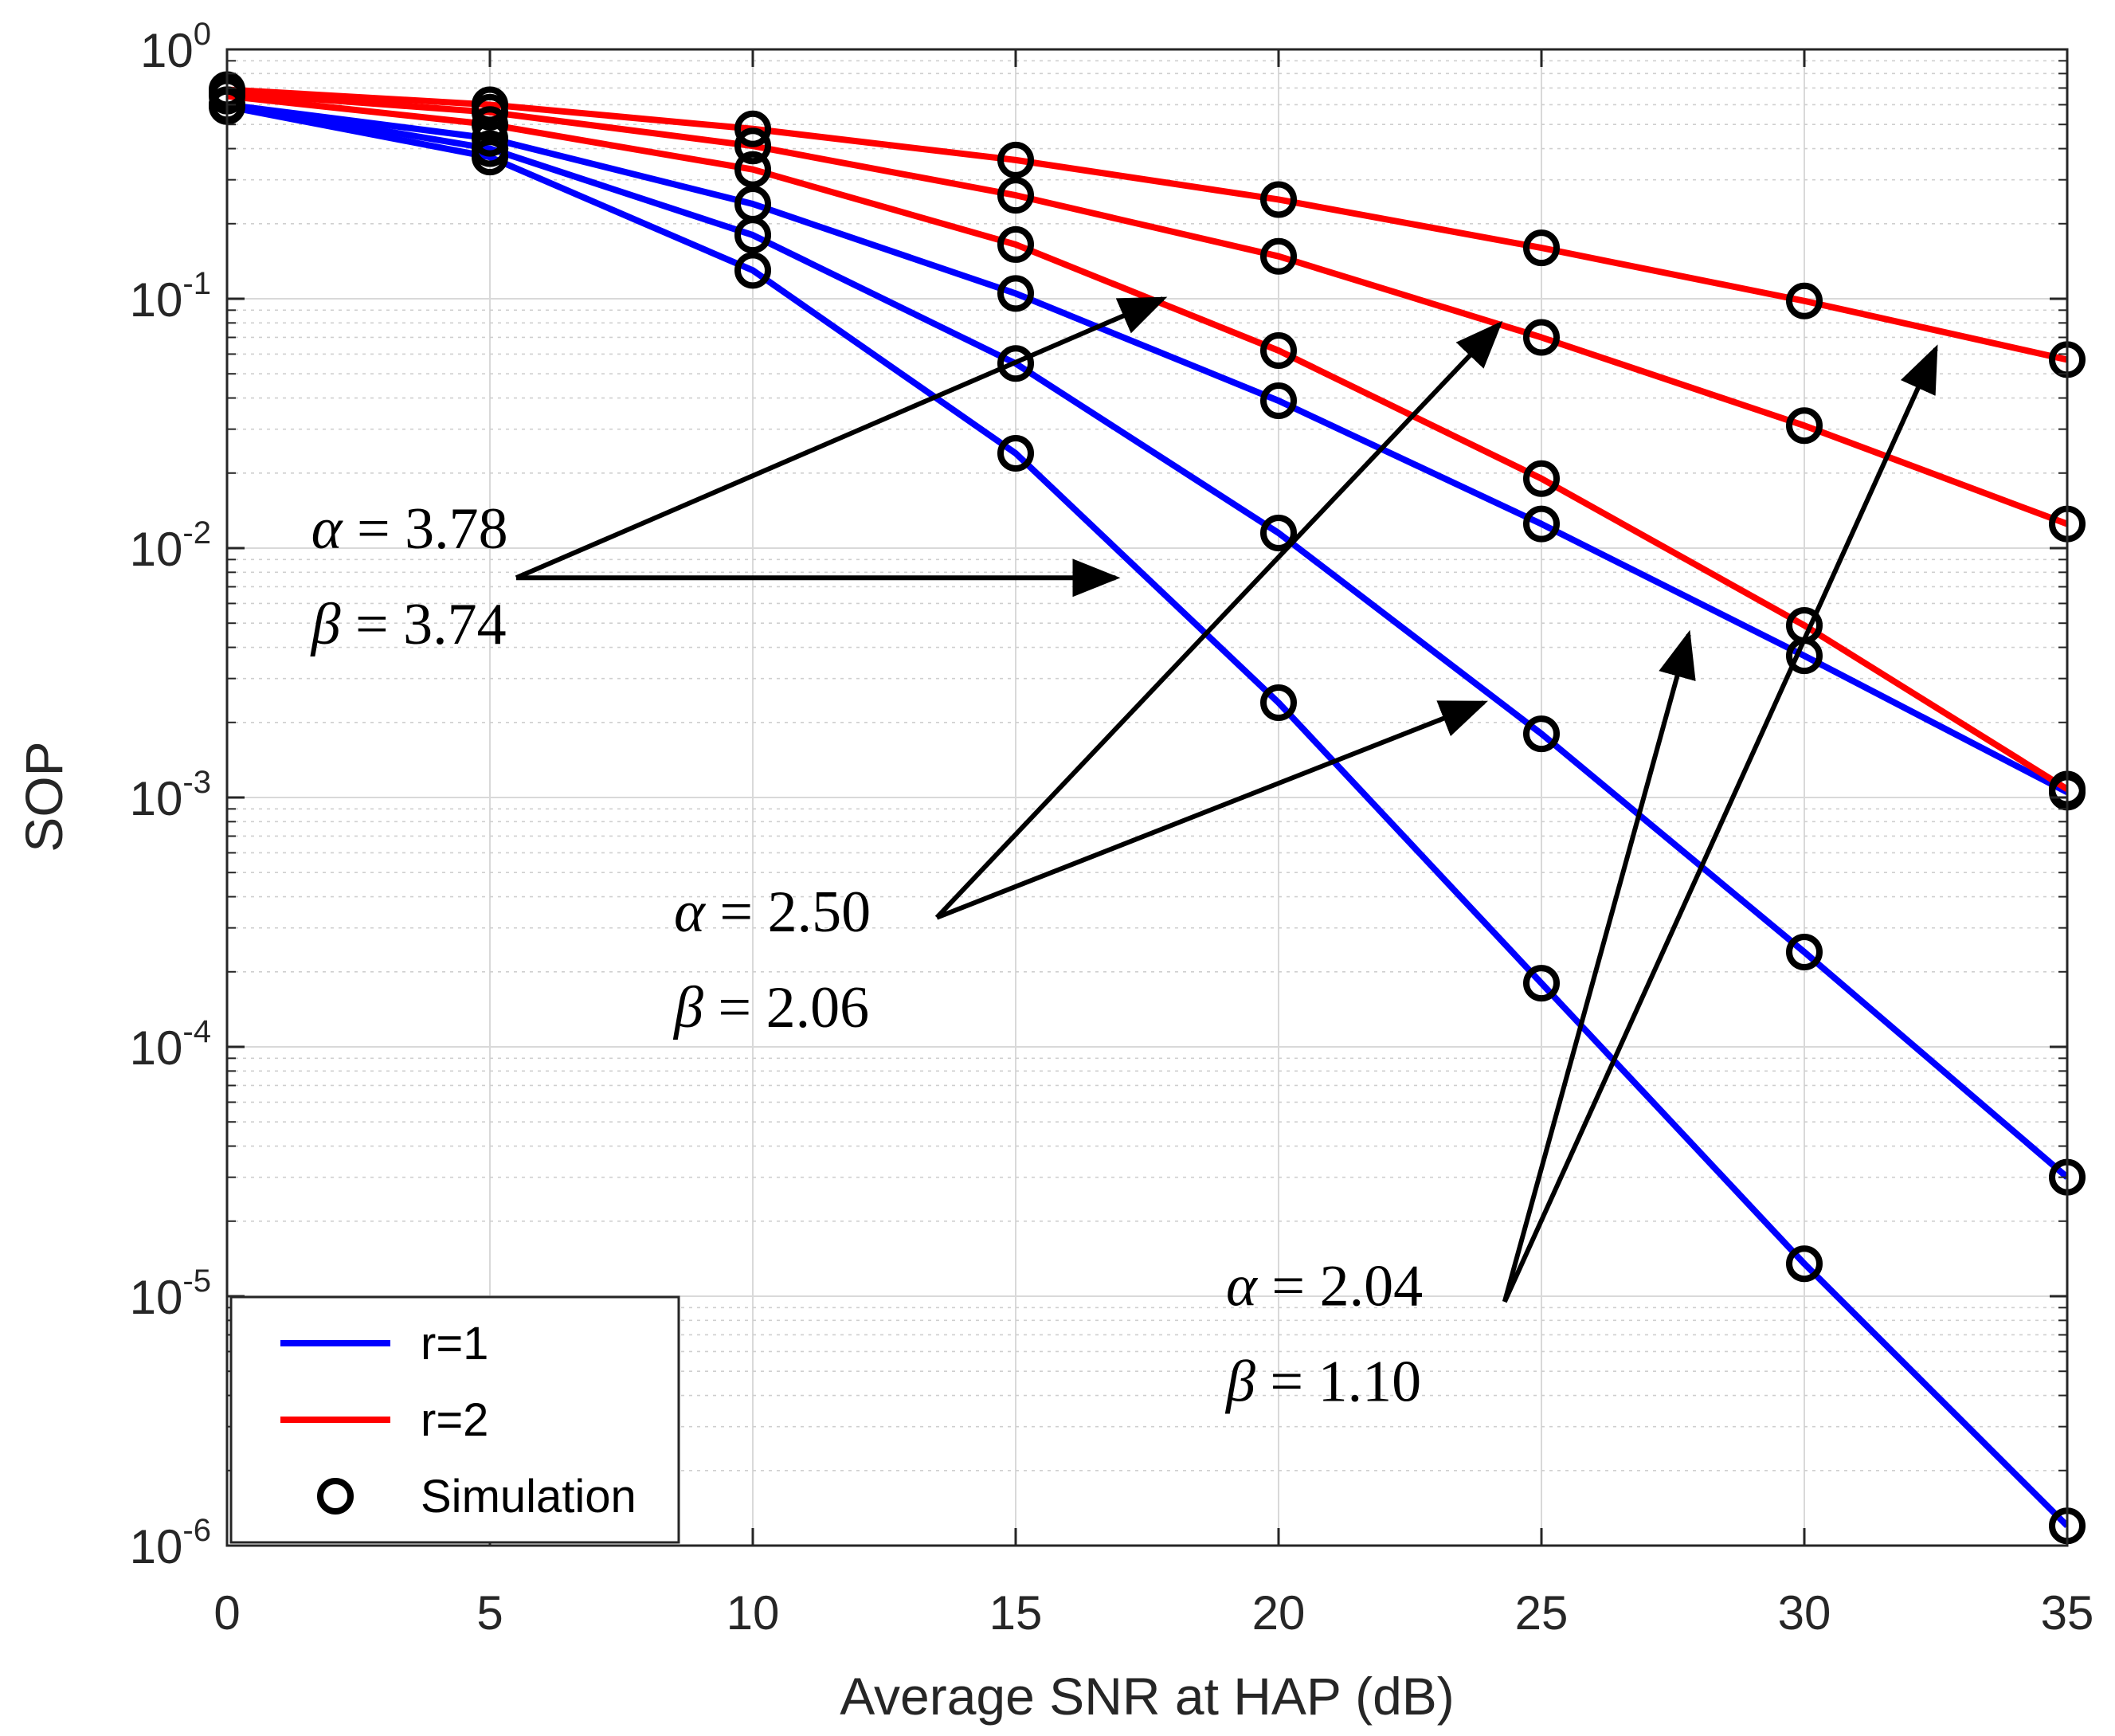 This screenshot has height=1736, width=2115. I want to click on y-tick-exponent: 0, so click(202, 34).